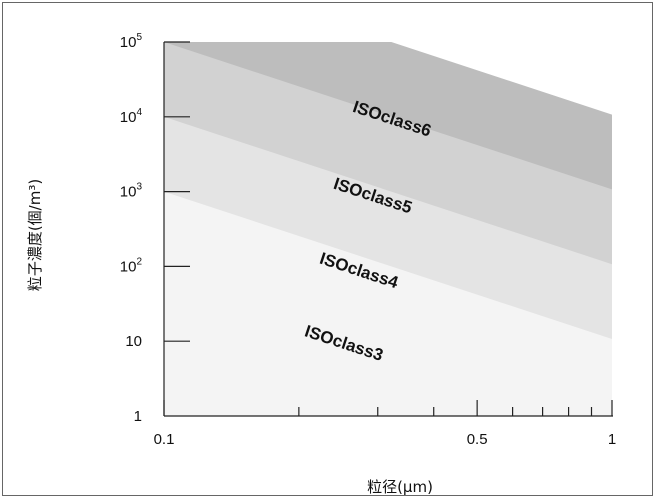 The image size is (657, 500). Describe the element at coordinates (138, 416) in the screenshot. I see `y-tick-label: 1` at that location.